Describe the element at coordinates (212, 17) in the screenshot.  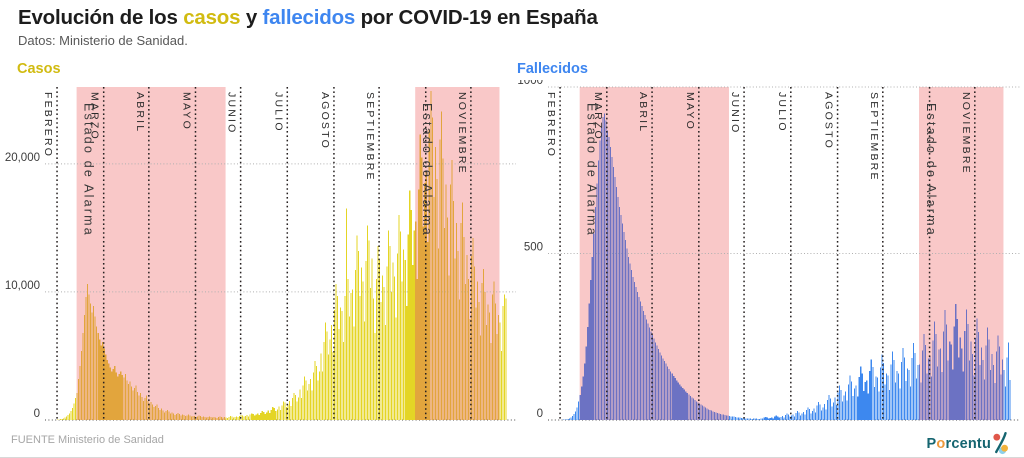
I see `title-word-casos: casos` at that location.